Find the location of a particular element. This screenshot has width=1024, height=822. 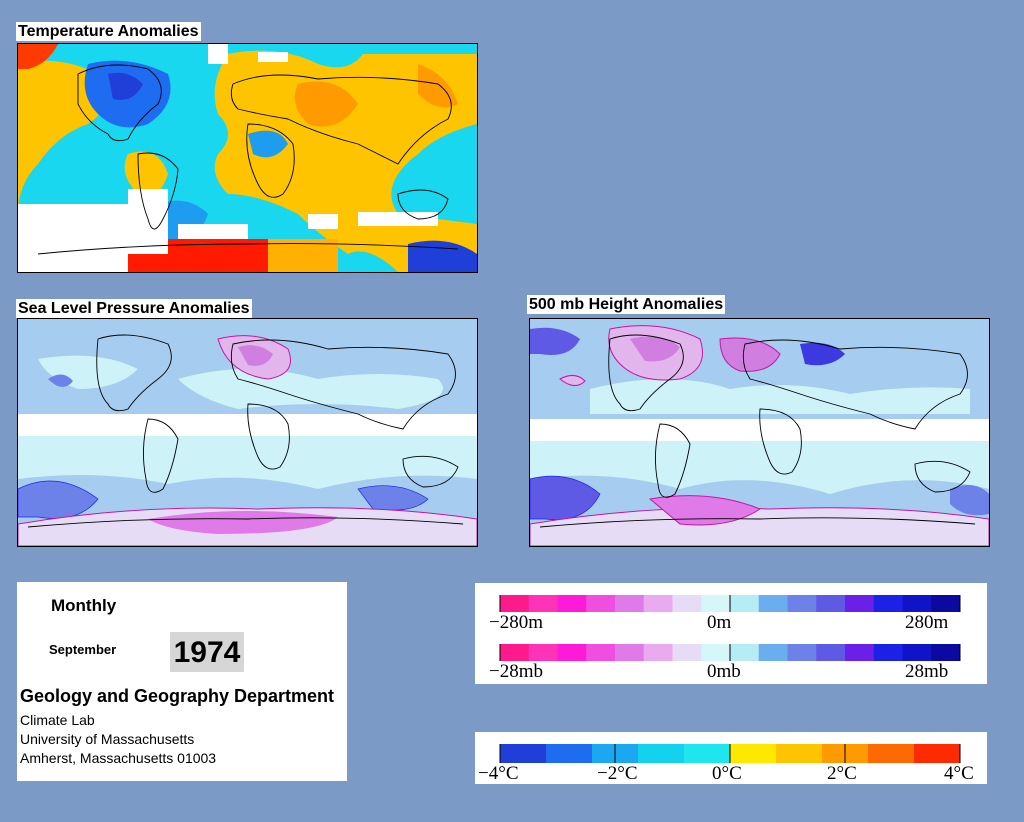

pressure-color-scale is located at coordinates (730, 652).